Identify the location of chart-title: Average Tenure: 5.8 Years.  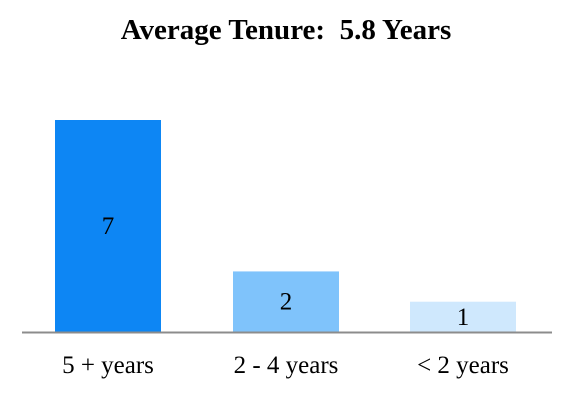
(286, 30).